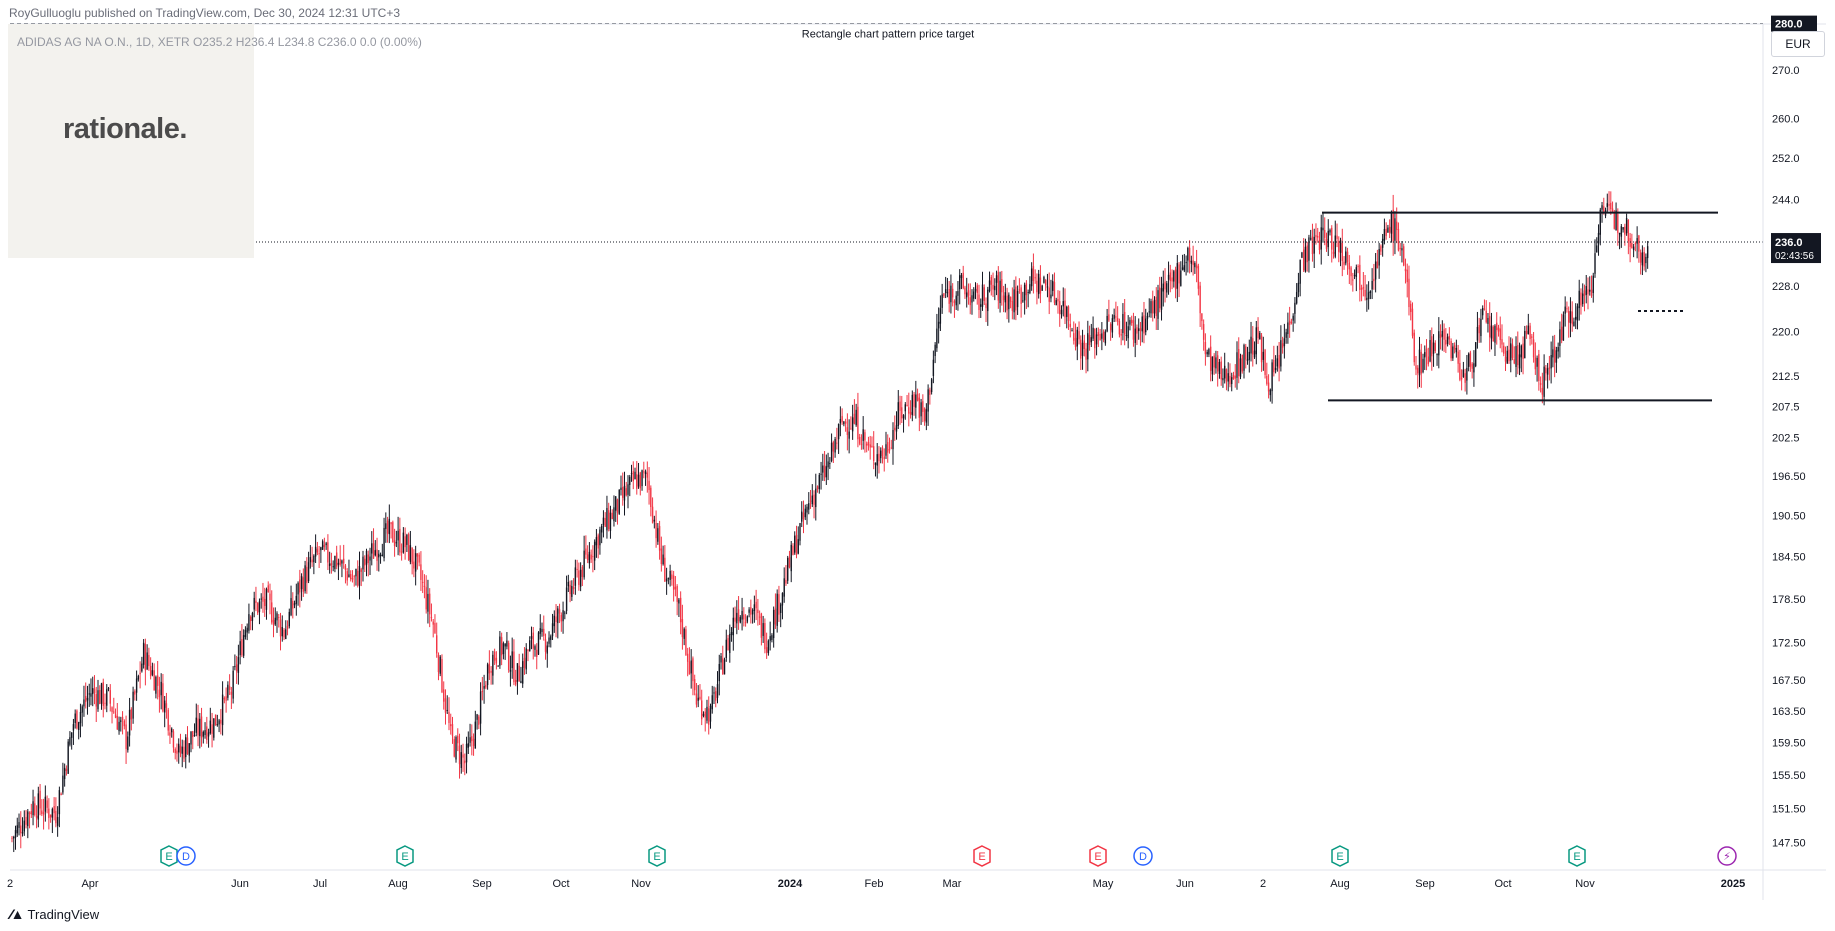 This screenshot has width=1835, height=931. Describe the element at coordinates (948, 856) in the screenshot. I see `event-markers: E D E E E E D E E ⚡` at that location.